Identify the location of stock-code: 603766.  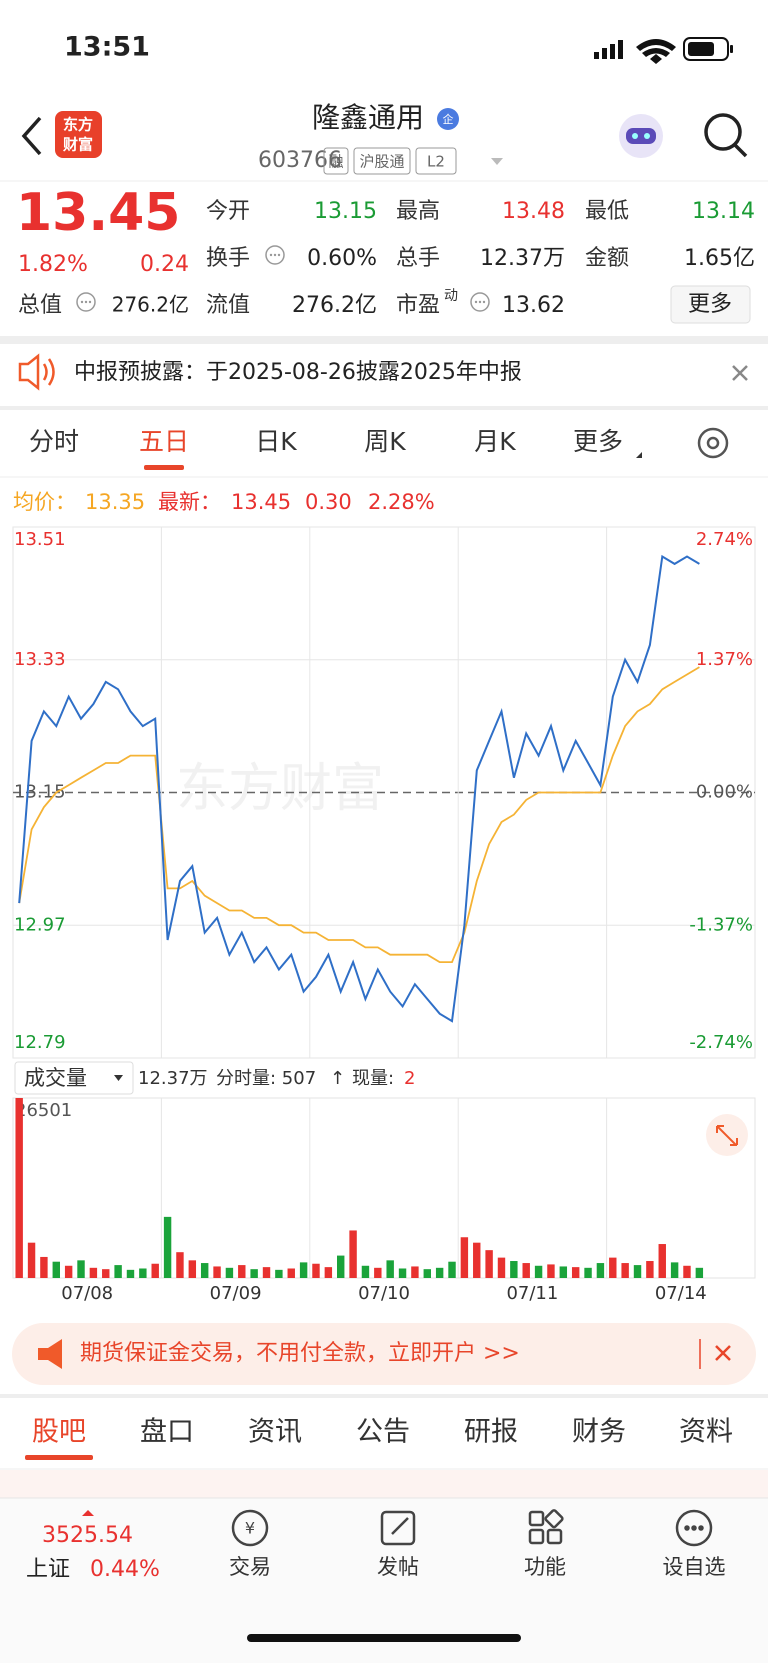
(300, 160).